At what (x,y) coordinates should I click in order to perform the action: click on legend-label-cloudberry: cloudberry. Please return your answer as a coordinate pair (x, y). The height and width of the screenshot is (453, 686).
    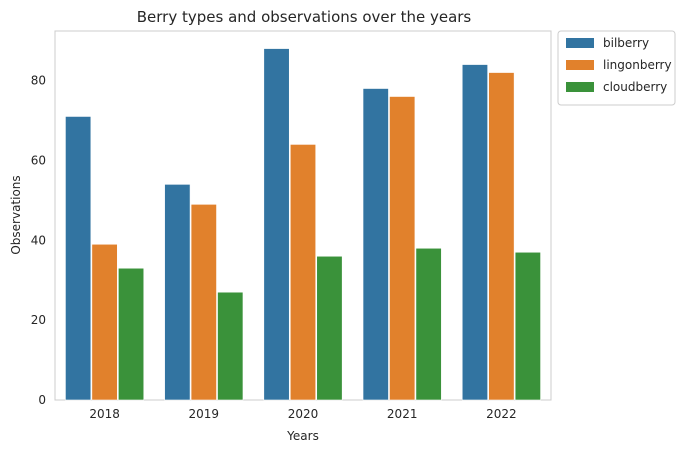
    Looking at the image, I should click on (635, 87).